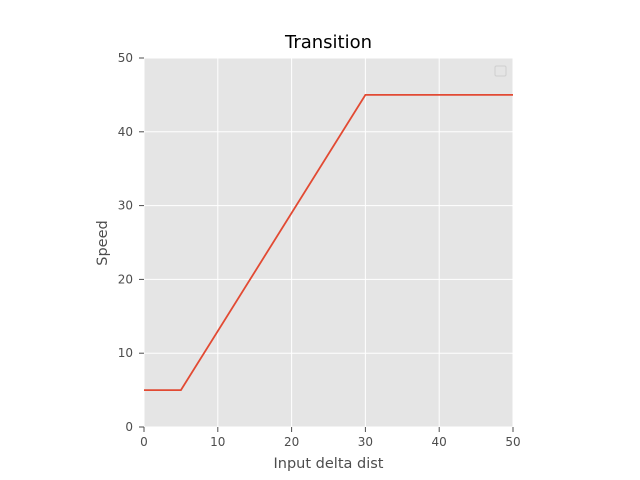  What do you see at coordinates (328, 42) in the screenshot?
I see `chart-title: Transition` at bounding box center [328, 42].